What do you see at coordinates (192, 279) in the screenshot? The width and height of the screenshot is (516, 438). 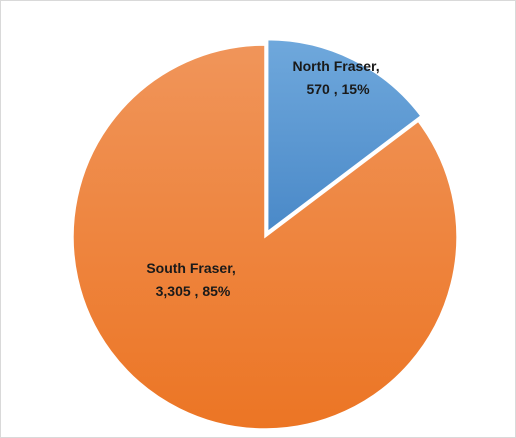 I see `data-label-south-fraser: South Fraser, 3,305 , 85%` at bounding box center [192, 279].